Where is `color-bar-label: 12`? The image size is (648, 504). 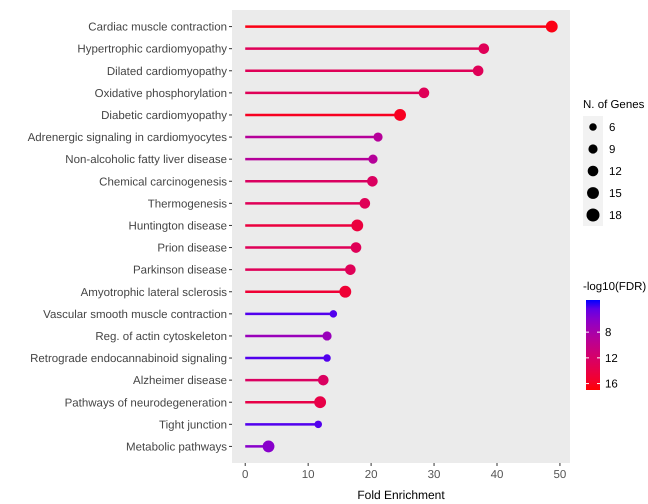
color-bar-label: 12 is located at coordinates (611, 358).